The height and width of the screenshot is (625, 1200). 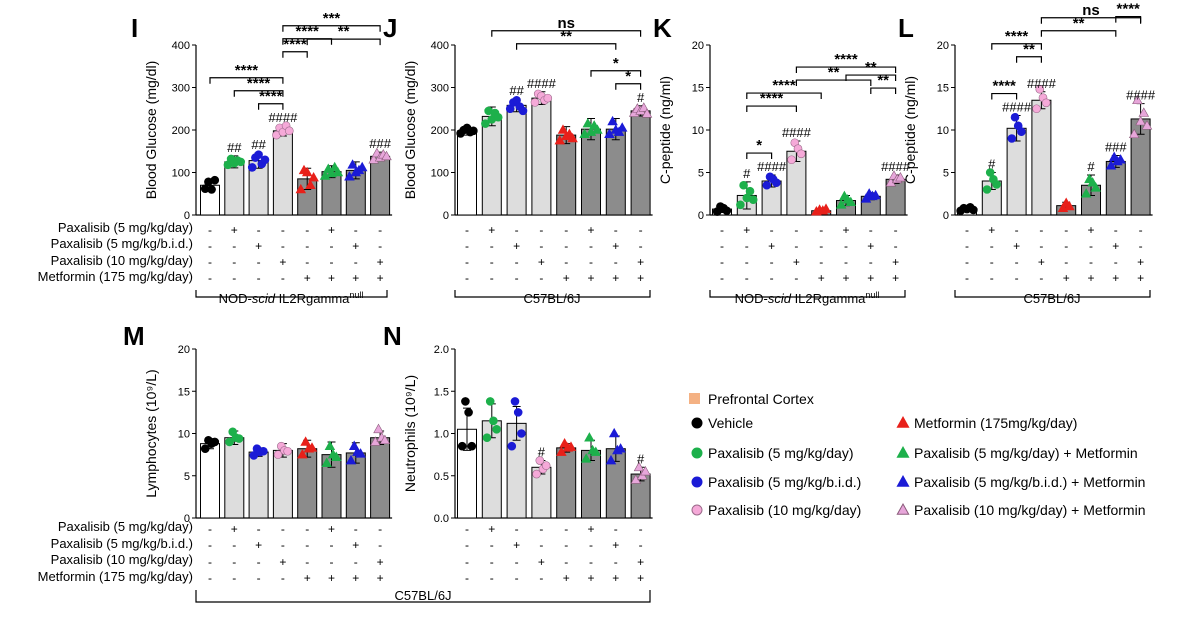 What do you see at coordinates (772, 262) in the screenshot?
I see `treatment-cell-k-2-2: -` at bounding box center [772, 262].